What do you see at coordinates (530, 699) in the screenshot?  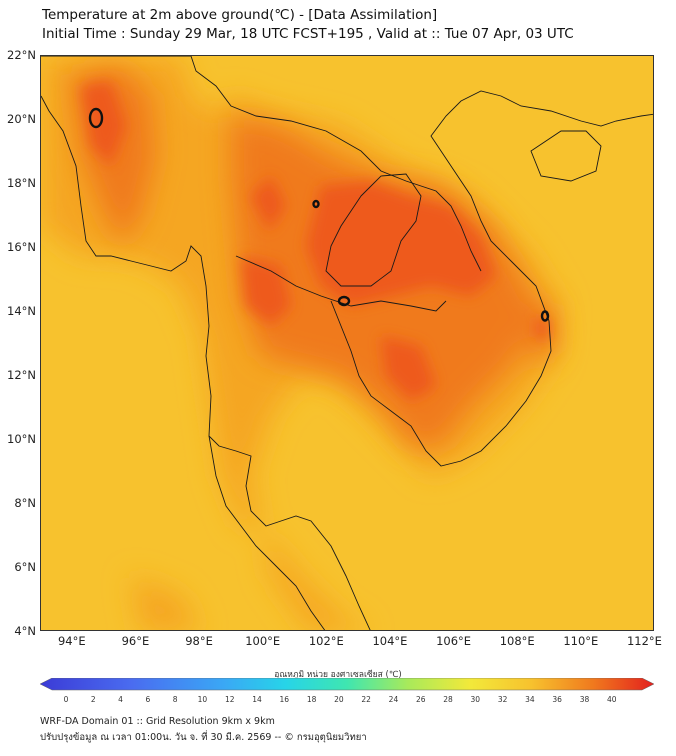 I see `colorbar-tick-label: 34` at bounding box center [530, 699].